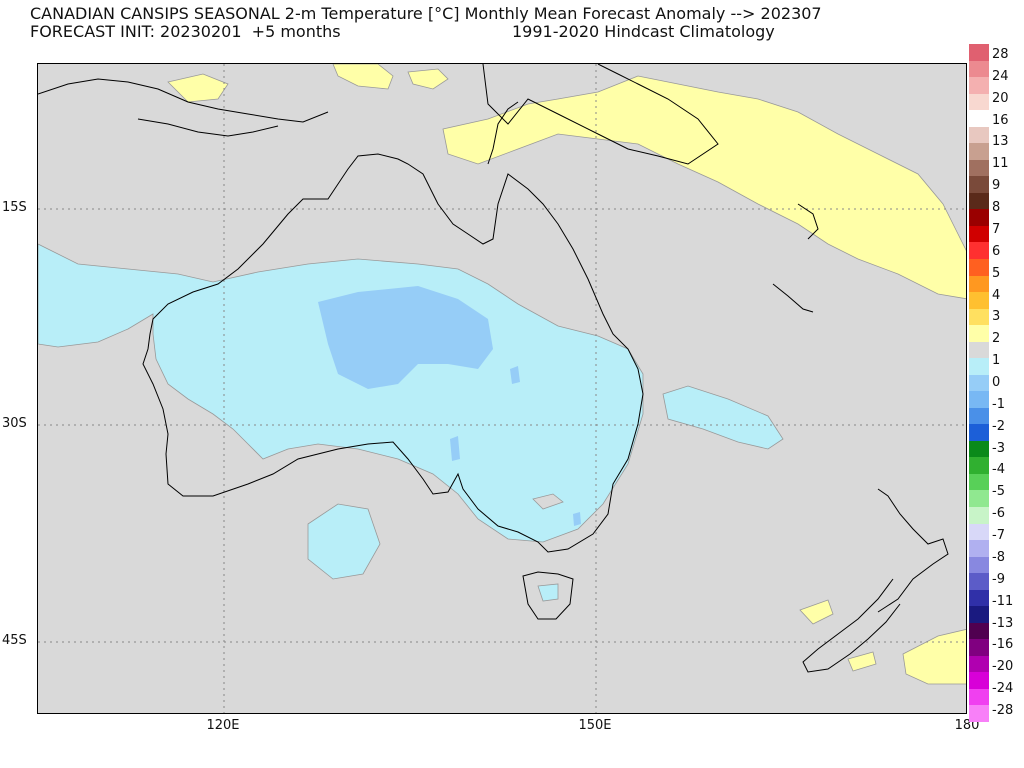 The width and height of the screenshot is (1024, 768). I want to click on coast-tasmania, so click(548, 595).